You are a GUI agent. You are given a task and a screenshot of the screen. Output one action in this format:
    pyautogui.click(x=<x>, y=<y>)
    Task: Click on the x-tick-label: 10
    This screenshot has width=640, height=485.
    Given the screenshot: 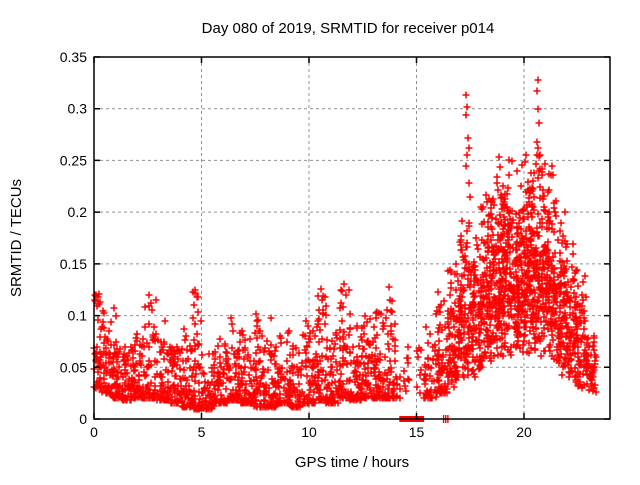 What is the action you would take?
    pyautogui.click(x=309, y=432)
    